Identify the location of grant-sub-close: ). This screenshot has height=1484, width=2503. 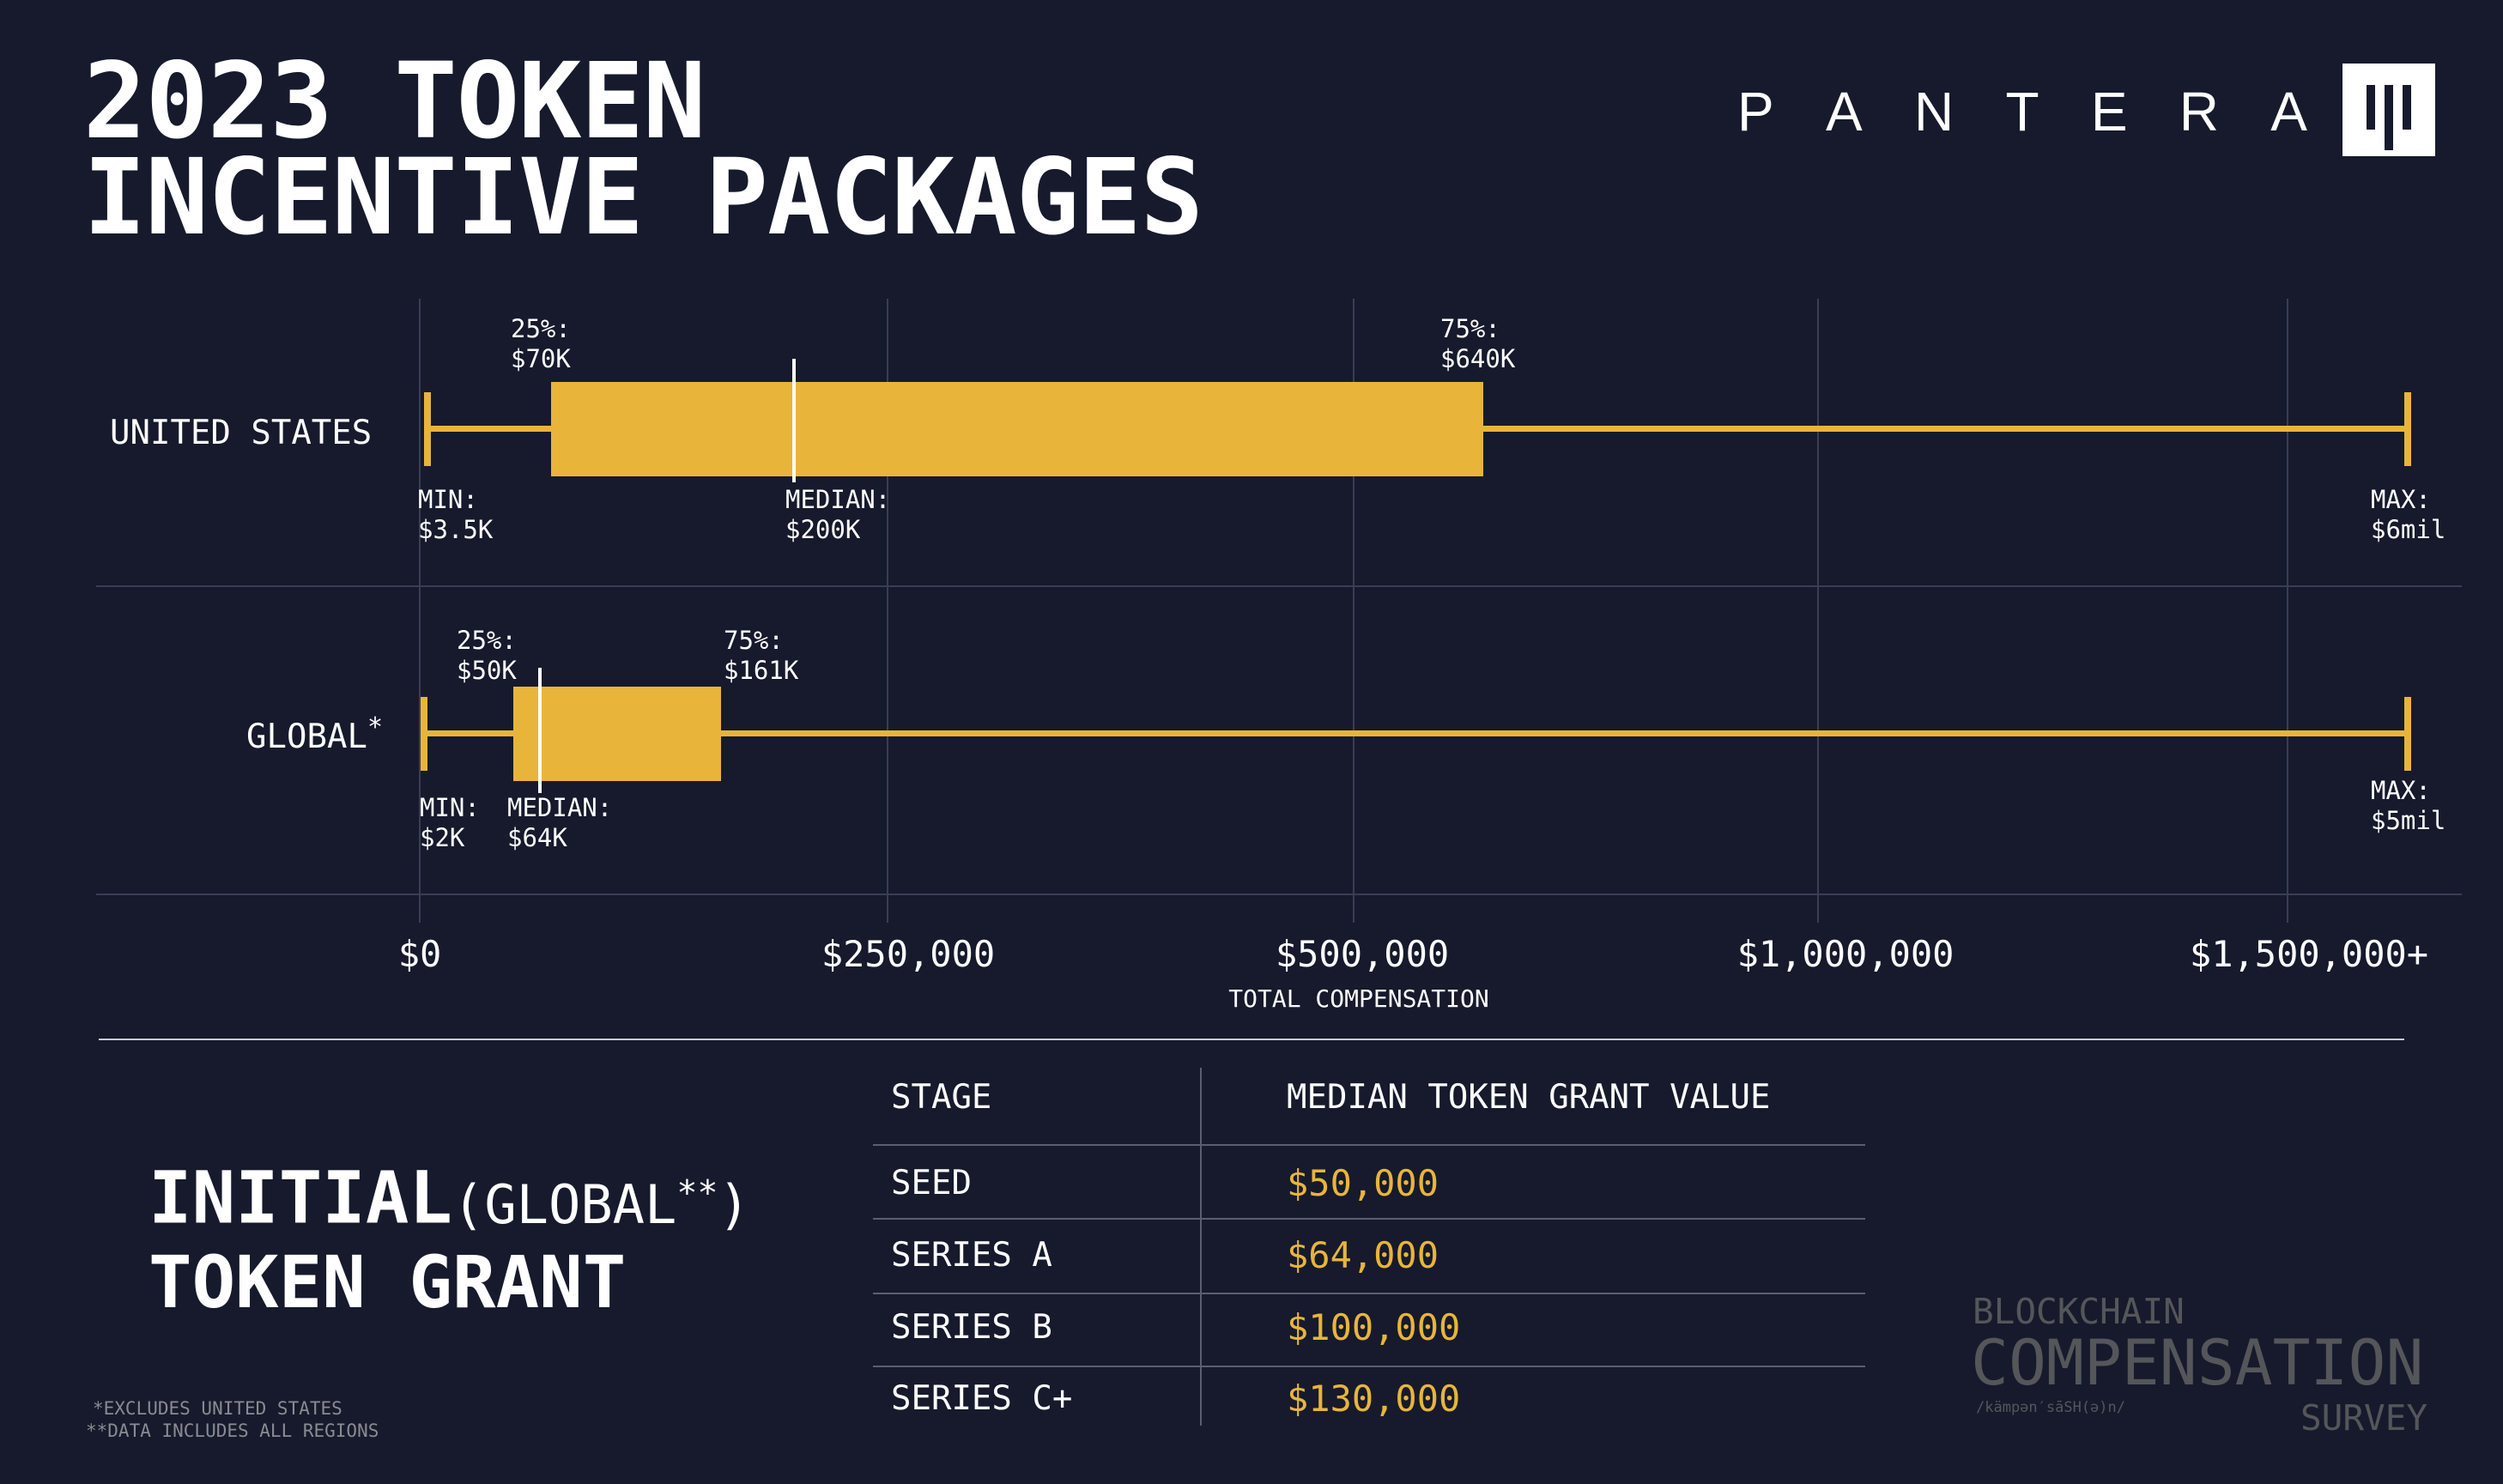
(734, 1204).